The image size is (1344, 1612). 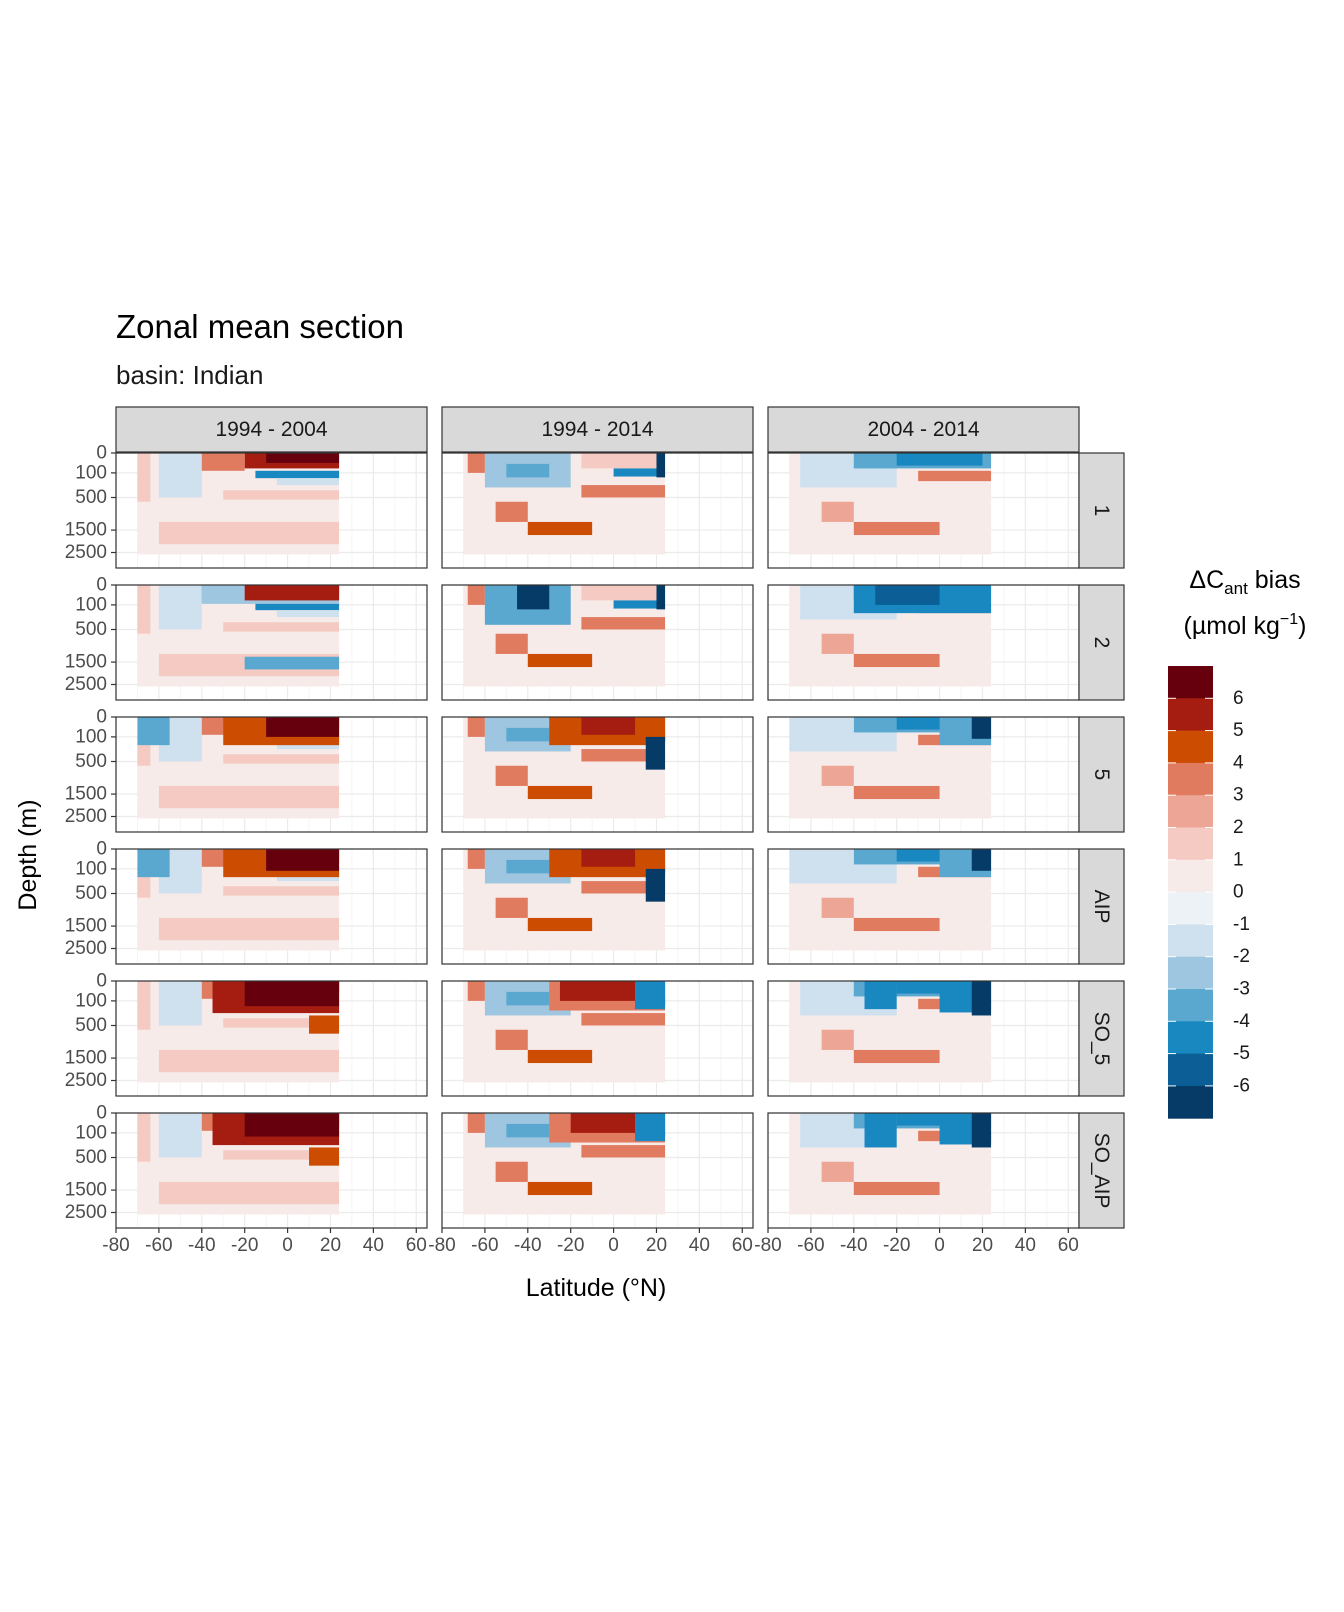 I want to click on legend-tick-label: -2, so click(x=1241, y=956).